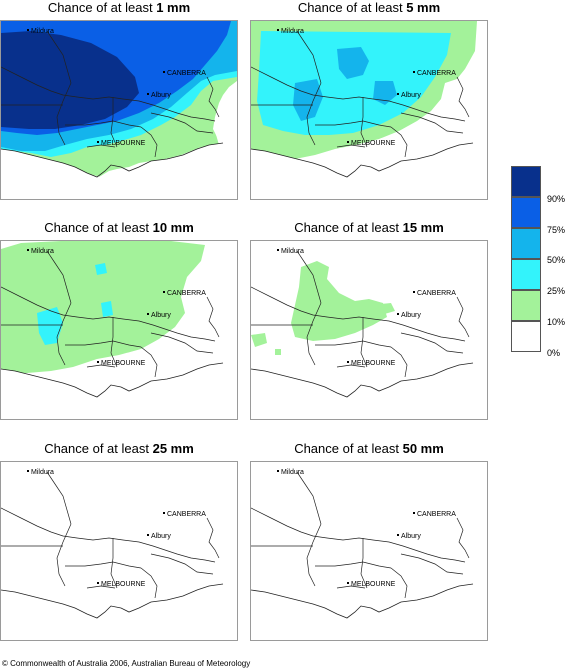  Describe the element at coordinates (554, 353) in the screenshot. I see `legend-label-0: 0%` at that location.